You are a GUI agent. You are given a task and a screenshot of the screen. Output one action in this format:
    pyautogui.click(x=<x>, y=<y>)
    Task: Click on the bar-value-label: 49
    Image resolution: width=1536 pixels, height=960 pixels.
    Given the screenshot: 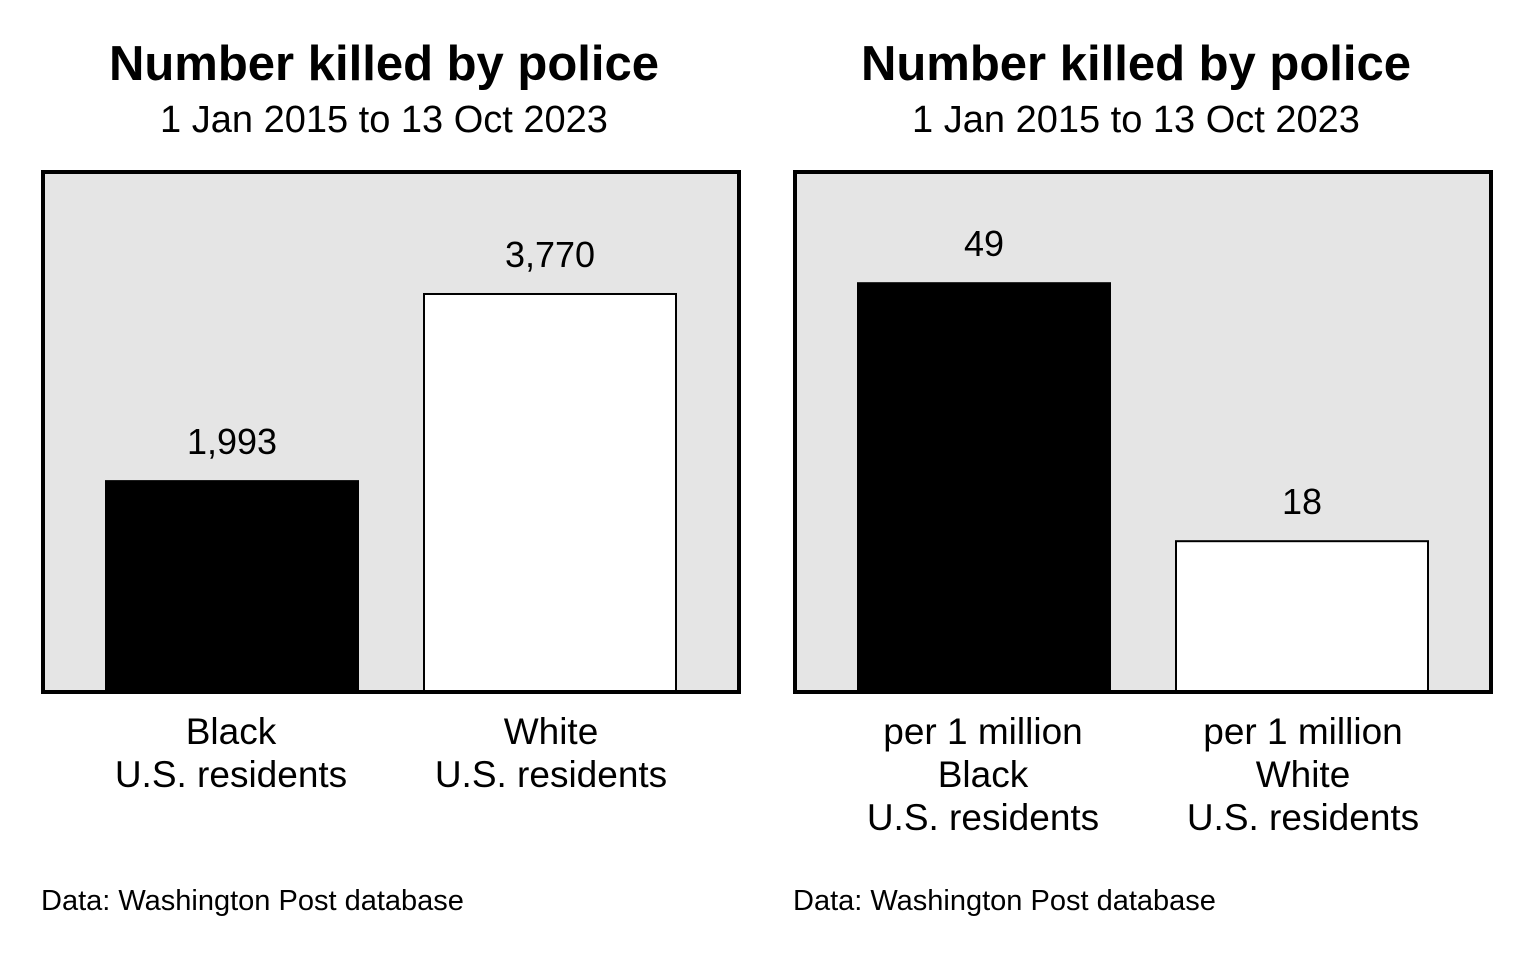 What is the action you would take?
    pyautogui.click(x=984, y=243)
    